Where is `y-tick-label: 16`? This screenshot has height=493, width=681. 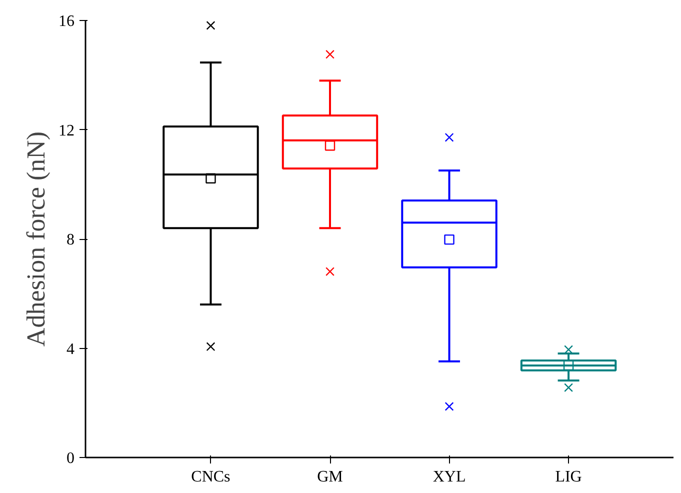
y-tick-label: 16 is located at coordinates (66, 21).